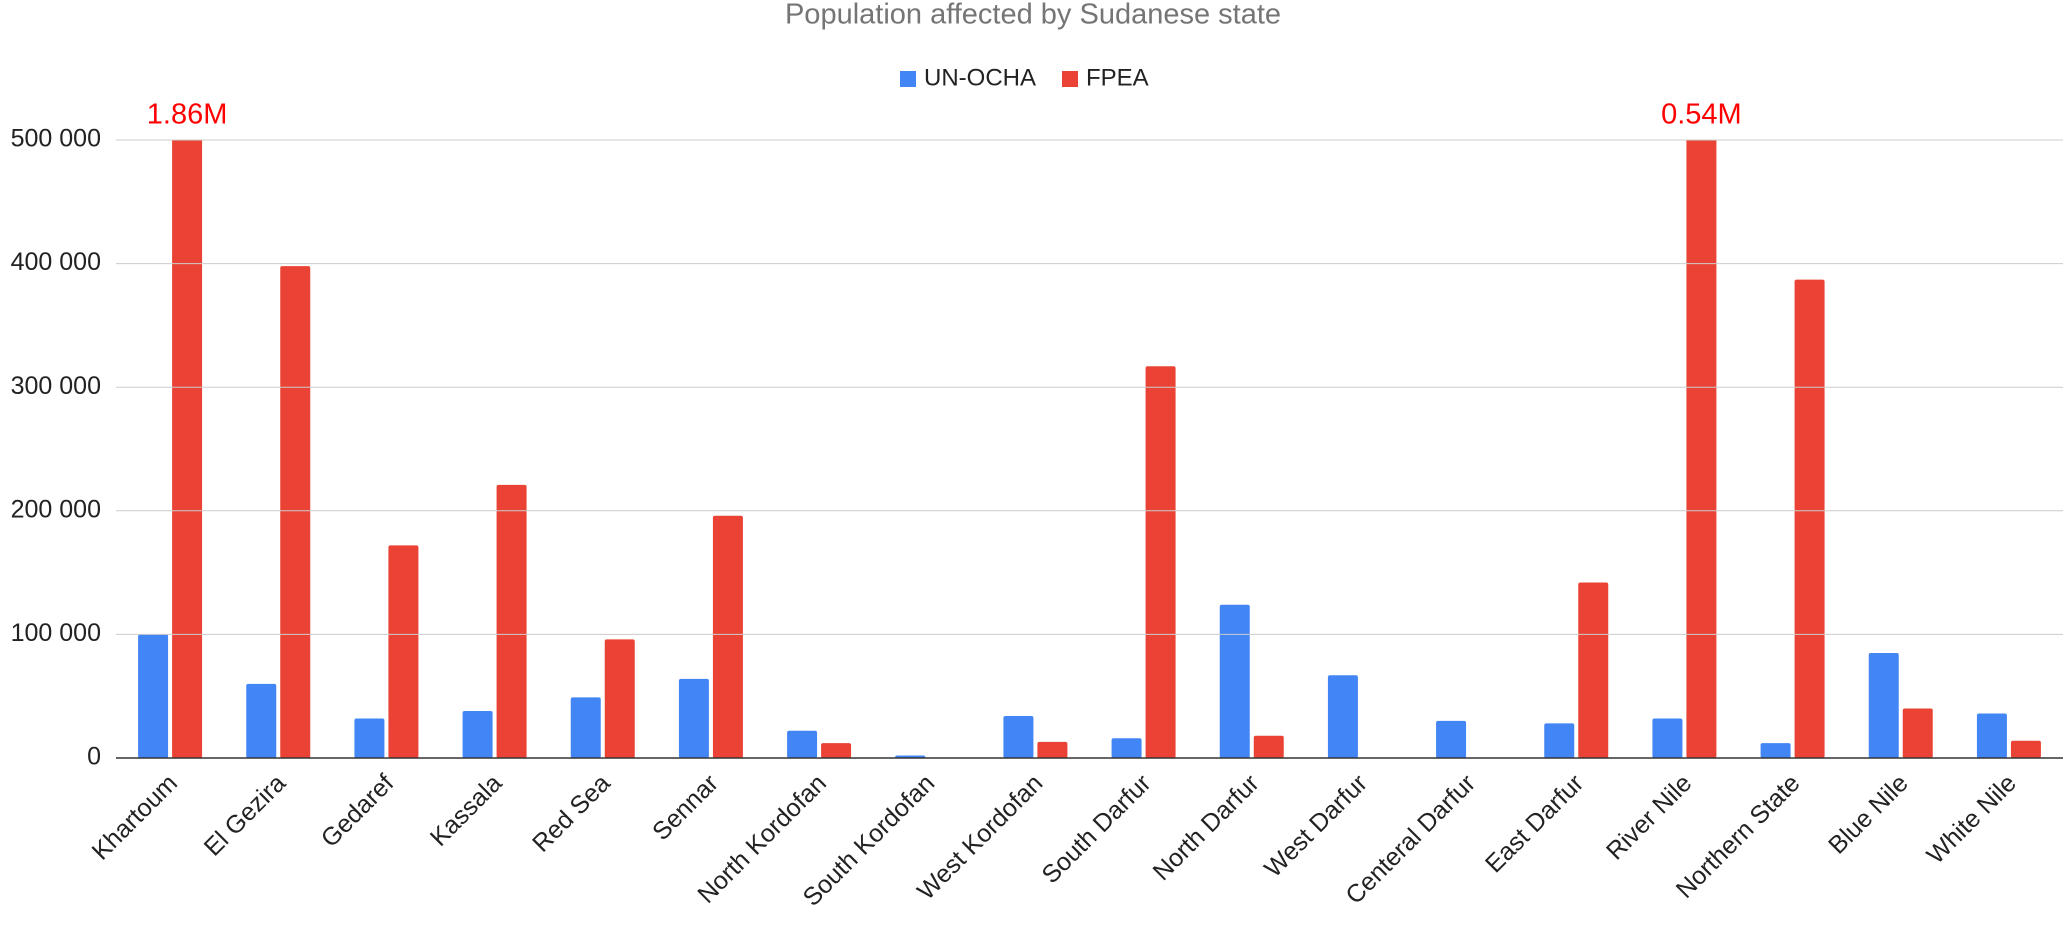 Image resolution: width=2066 pixels, height=925 pixels. What do you see at coordinates (358, 811) in the screenshot?
I see `x-tick-label: Gedaref` at bounding box center [358, 811].